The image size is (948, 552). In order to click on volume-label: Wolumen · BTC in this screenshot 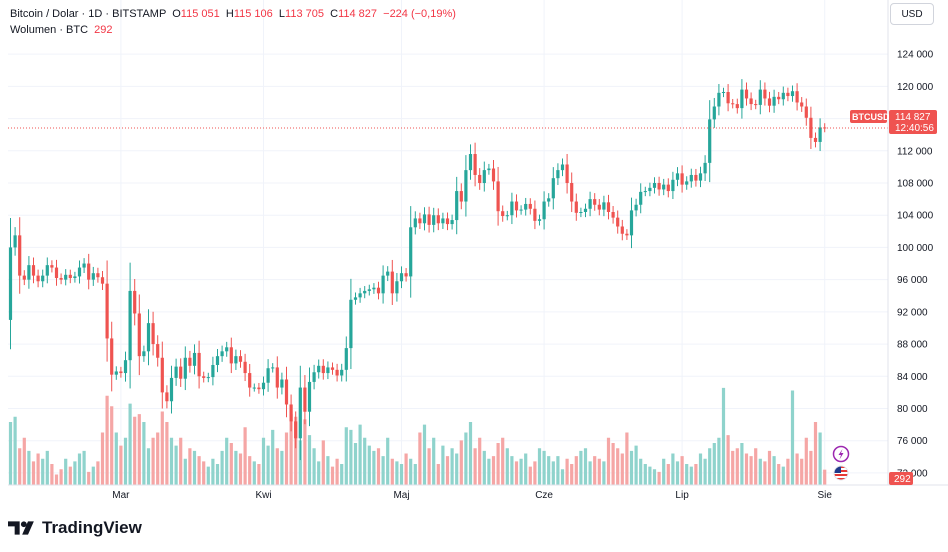, I will do `click(49, 30)`.